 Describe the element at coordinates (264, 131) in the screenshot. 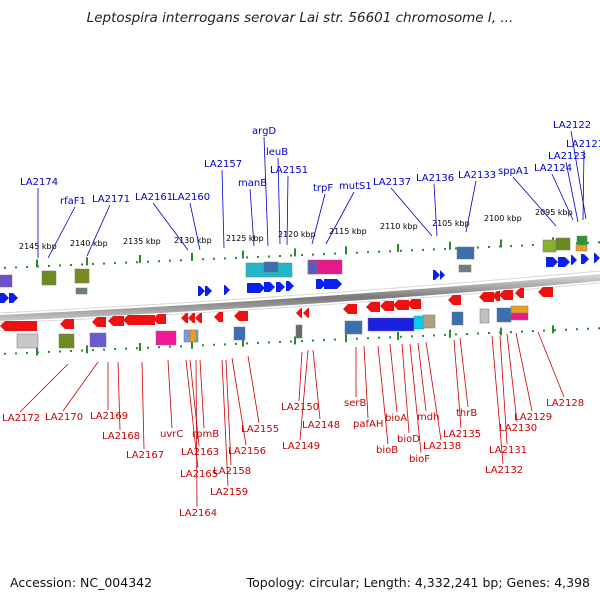

I see `forward-gene-label: argD` at that location.